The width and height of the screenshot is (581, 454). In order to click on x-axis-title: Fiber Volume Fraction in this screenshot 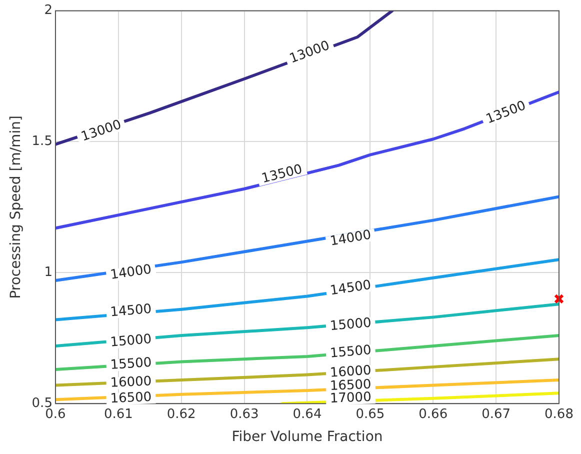, I will do `click(307, 437)`.